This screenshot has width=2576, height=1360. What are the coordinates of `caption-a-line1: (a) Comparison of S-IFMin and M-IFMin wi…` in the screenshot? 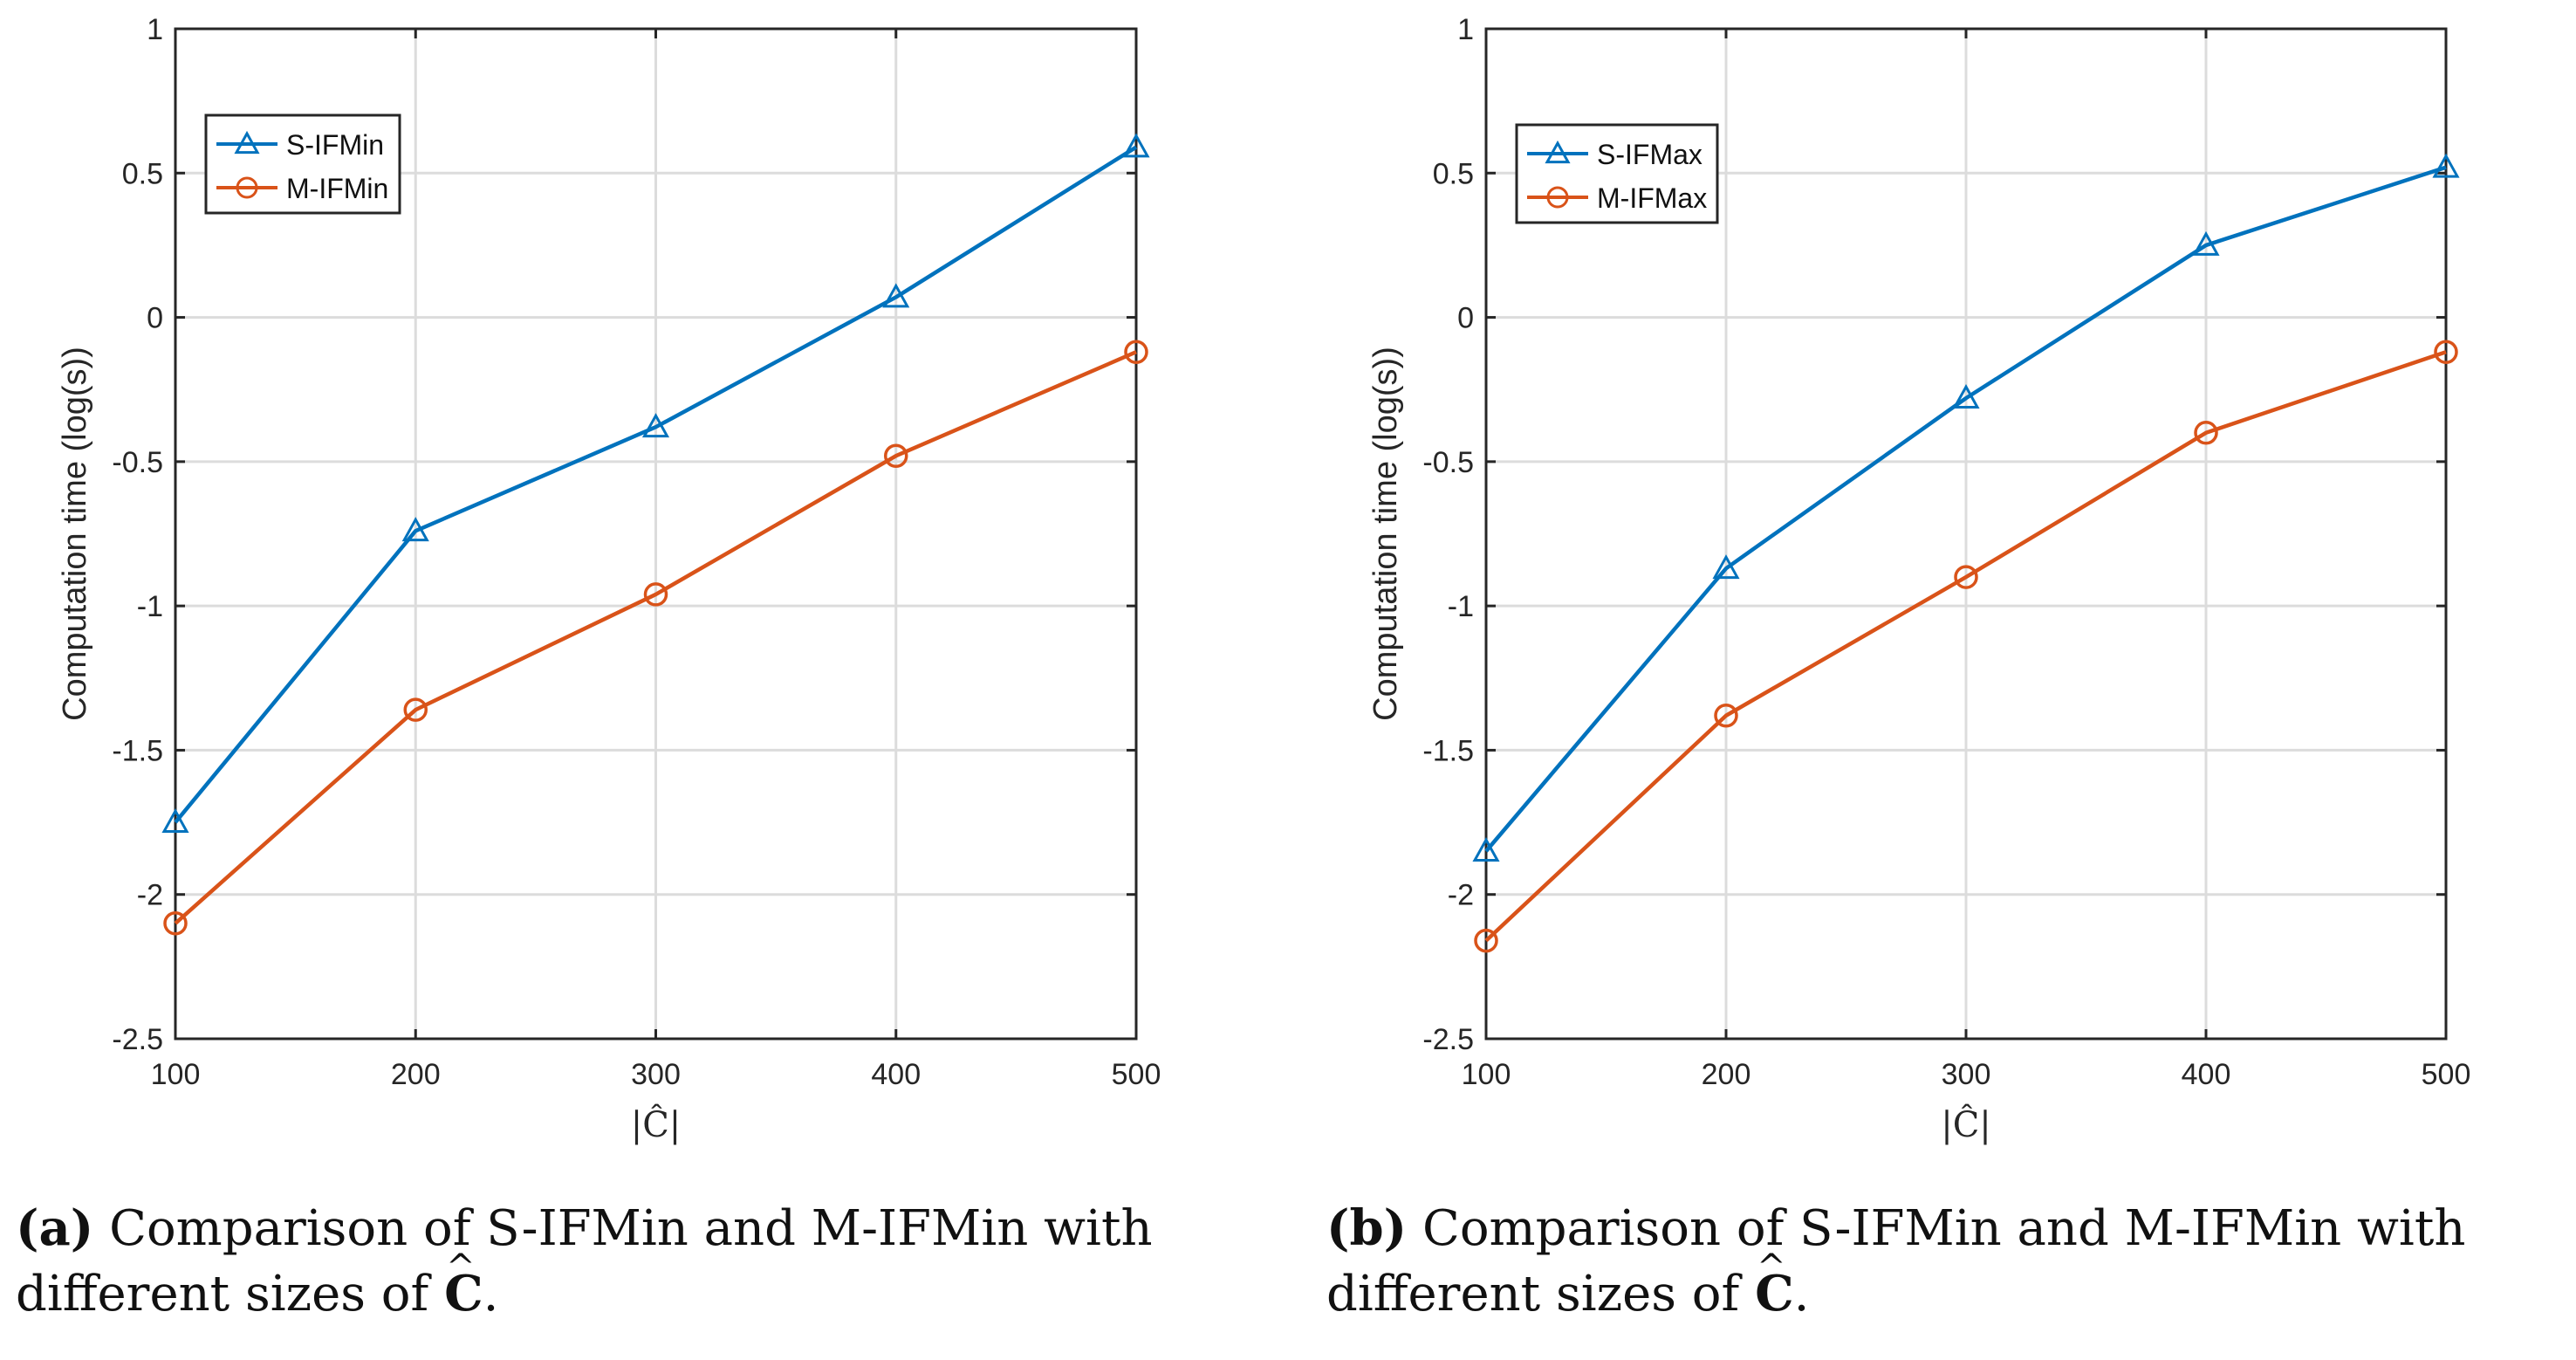 It's located at (653, 1228).